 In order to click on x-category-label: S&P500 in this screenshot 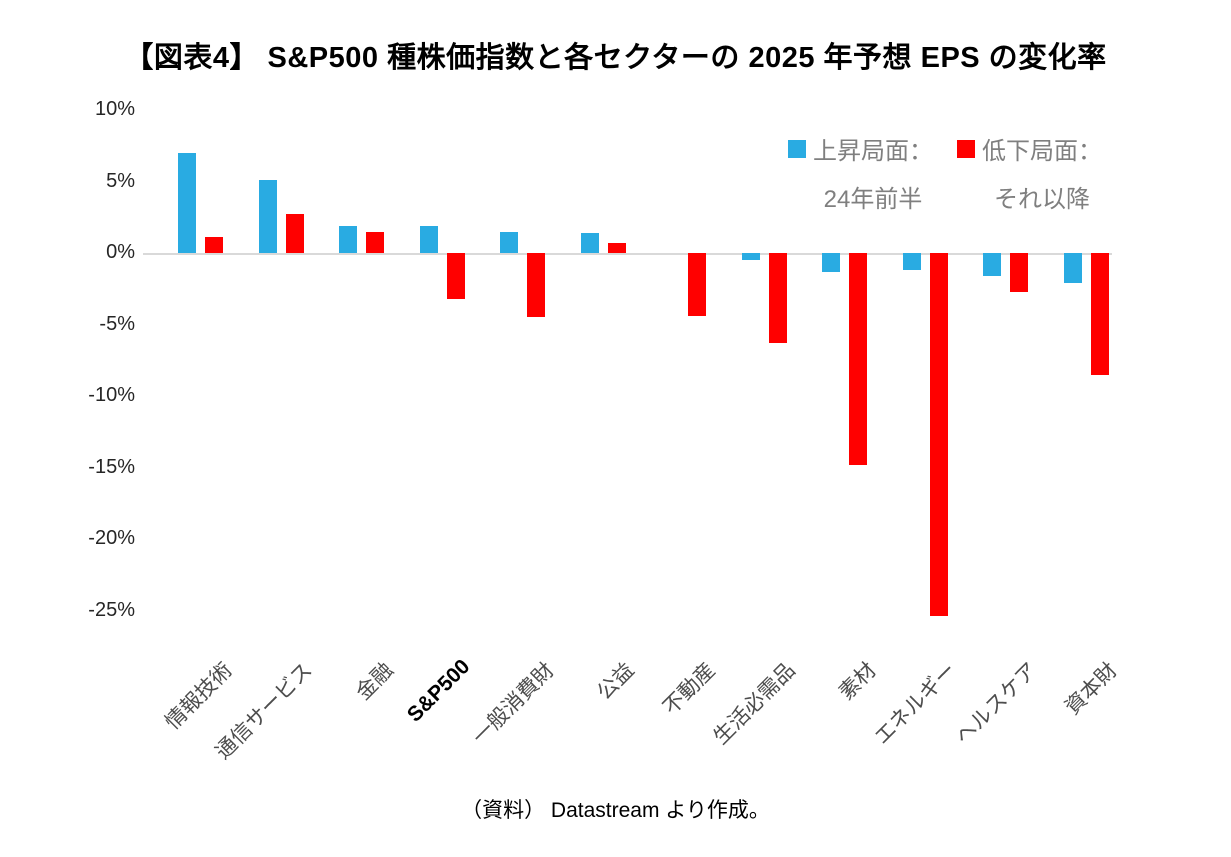, I will do `click(438, 691)`.